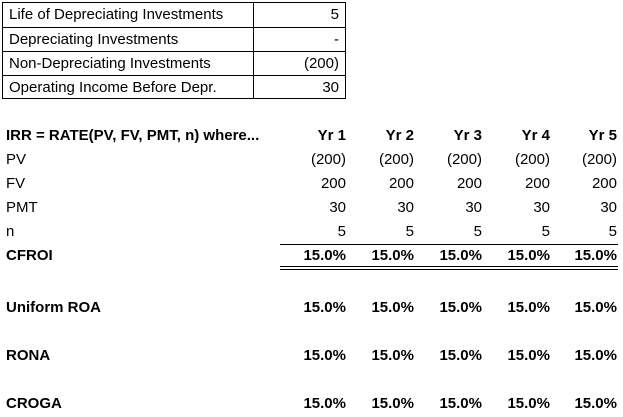  What do you see at coordinates (16, 159) in the screenshot?
I see `row-label: PV` at bounding box center [16, 159].